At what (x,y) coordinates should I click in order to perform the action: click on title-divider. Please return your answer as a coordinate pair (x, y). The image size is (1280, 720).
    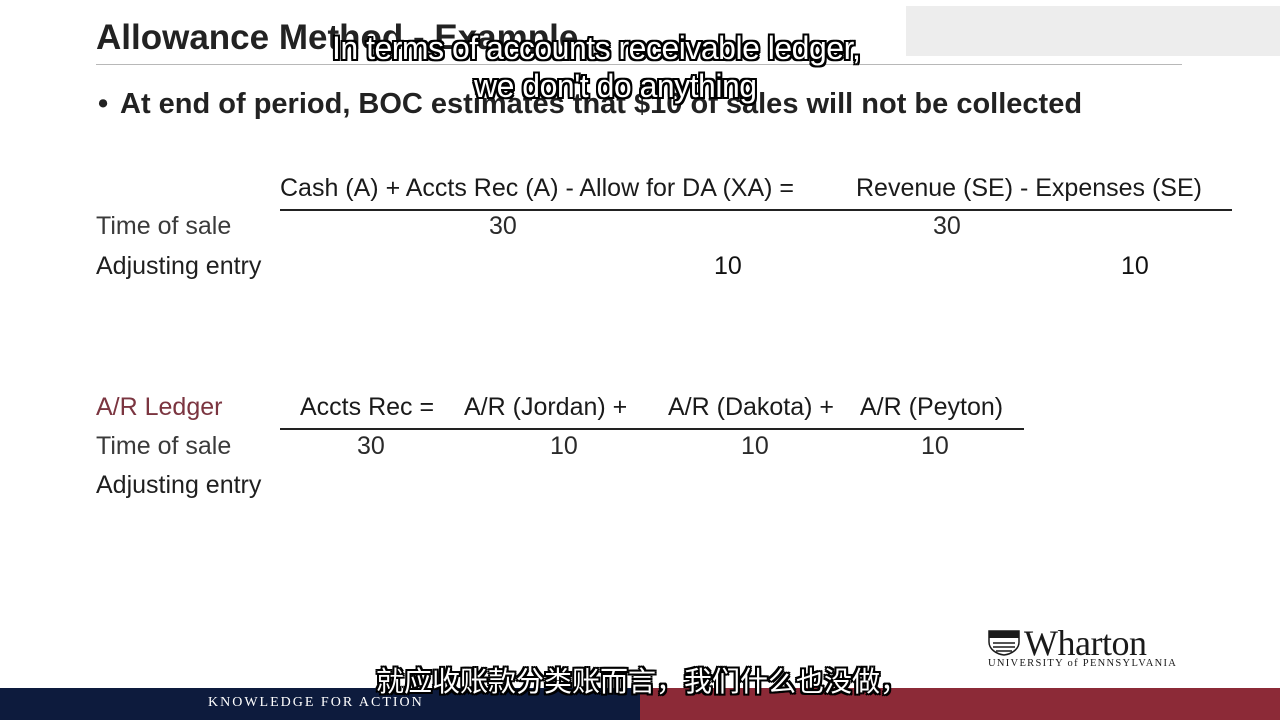
    Looking at the image, I should click on (639, 64).